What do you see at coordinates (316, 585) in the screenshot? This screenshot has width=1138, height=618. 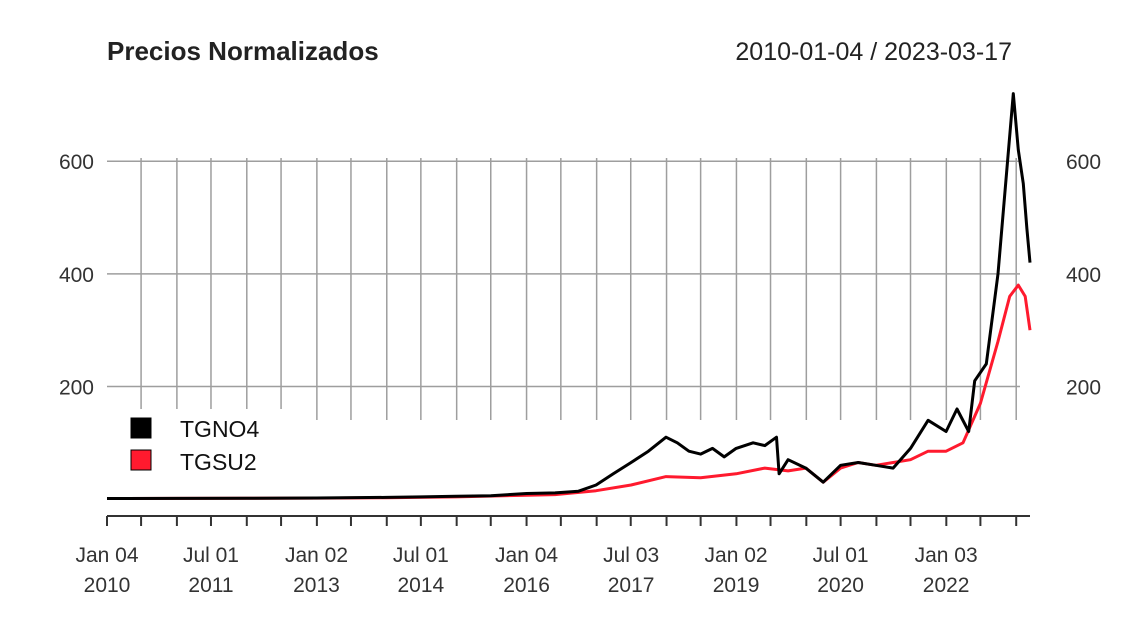 I see `x-tick-label-year: 2013` at bounding box center [316, 585].